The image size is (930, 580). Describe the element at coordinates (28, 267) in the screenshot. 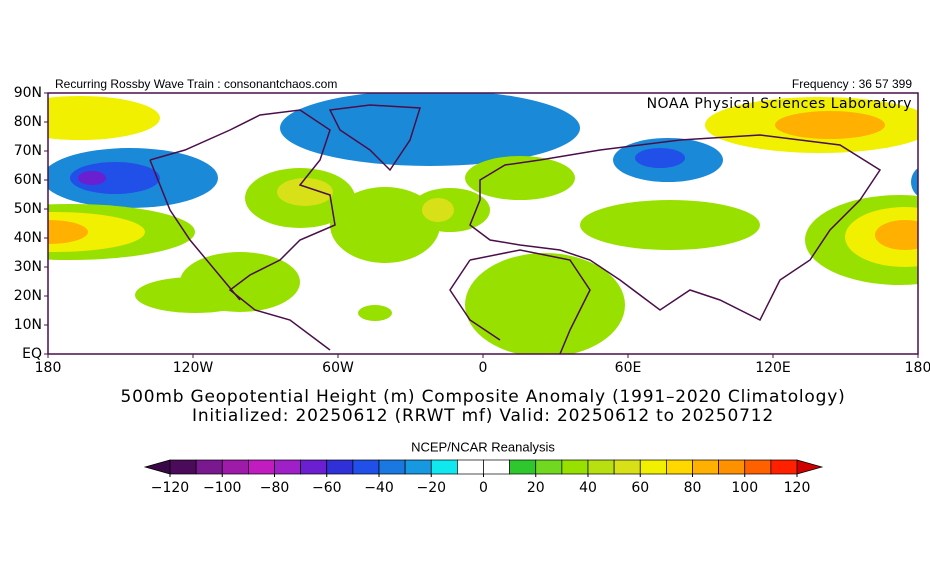

I see `lat-label: 30N` at that location.